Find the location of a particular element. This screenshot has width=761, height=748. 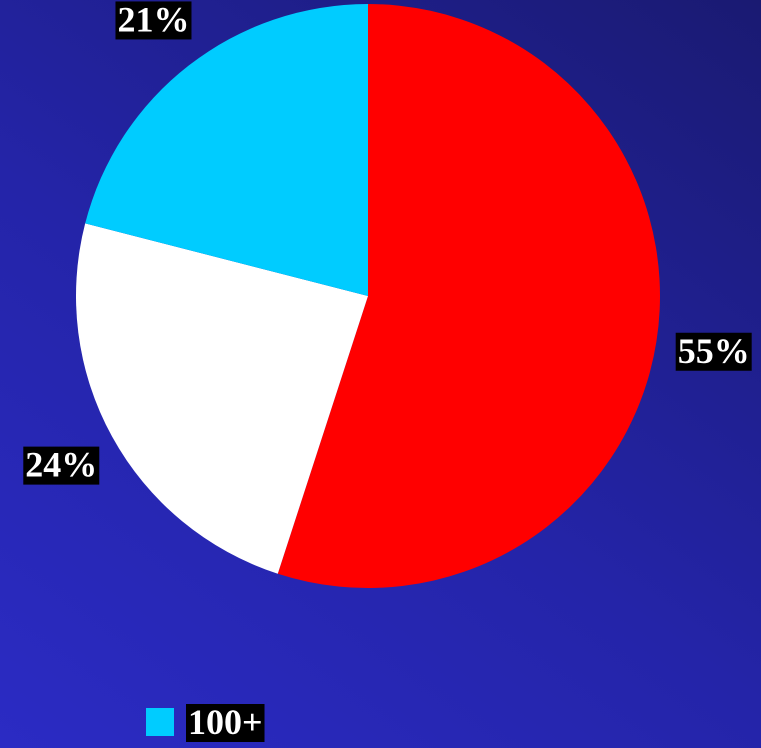

data-label: 100+ is located at coordinates (225, 722).